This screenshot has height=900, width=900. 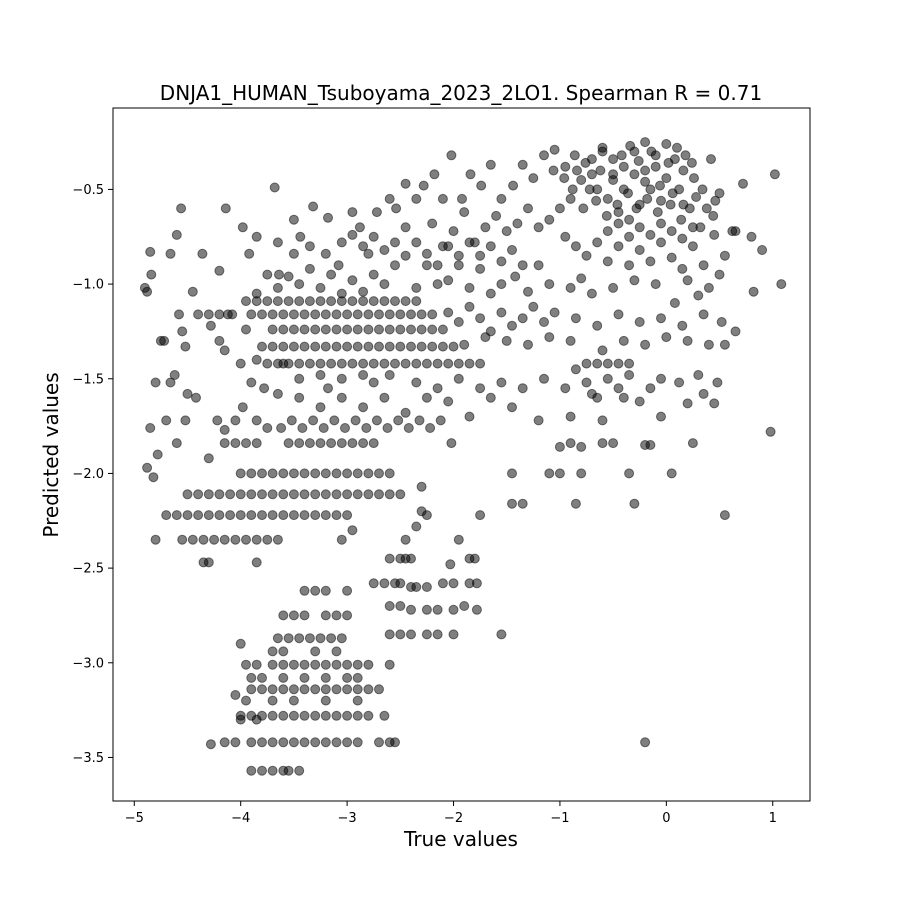 I want to click on x-axis-ticks: −5 −4 −3 −2 −1 0 1, so click(x=451, y=813).